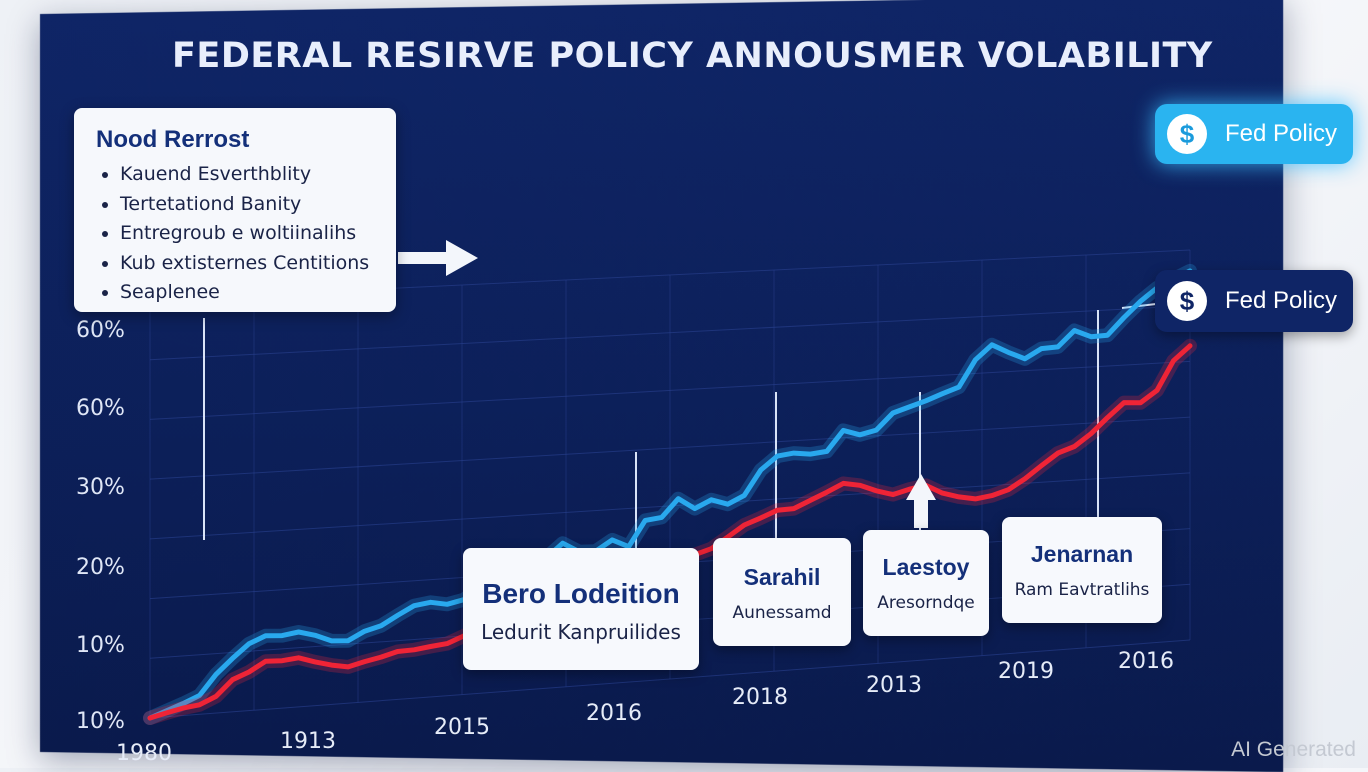 Image resolution: width=1368 pixels, height=772 pixels. What do you see at coordinates (249, 293) in the screenshot?
I see `notes-item: Seaplenee` at bounding box center [249, 293].